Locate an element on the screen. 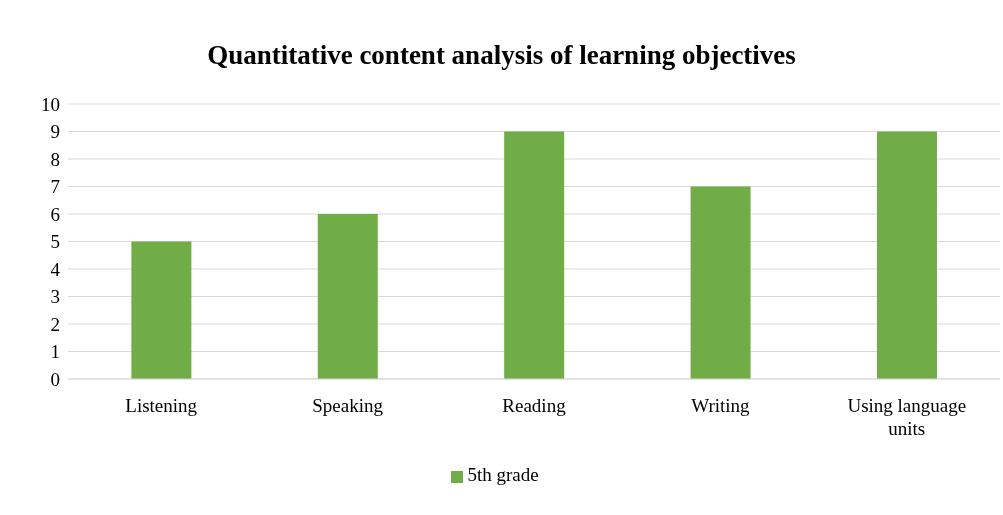 This screenshot has width=1003, height=515. y-tick-label: 2 is located at coordinates (55, 324).